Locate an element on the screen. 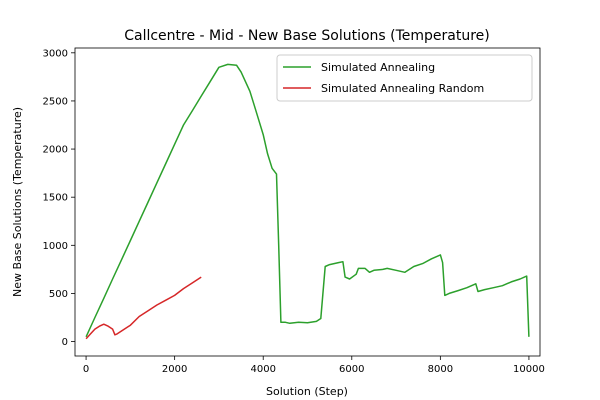 The height and width of the screenshot is (400, 600). y-tick-label: 2500 is located at coordinates (55, 101).